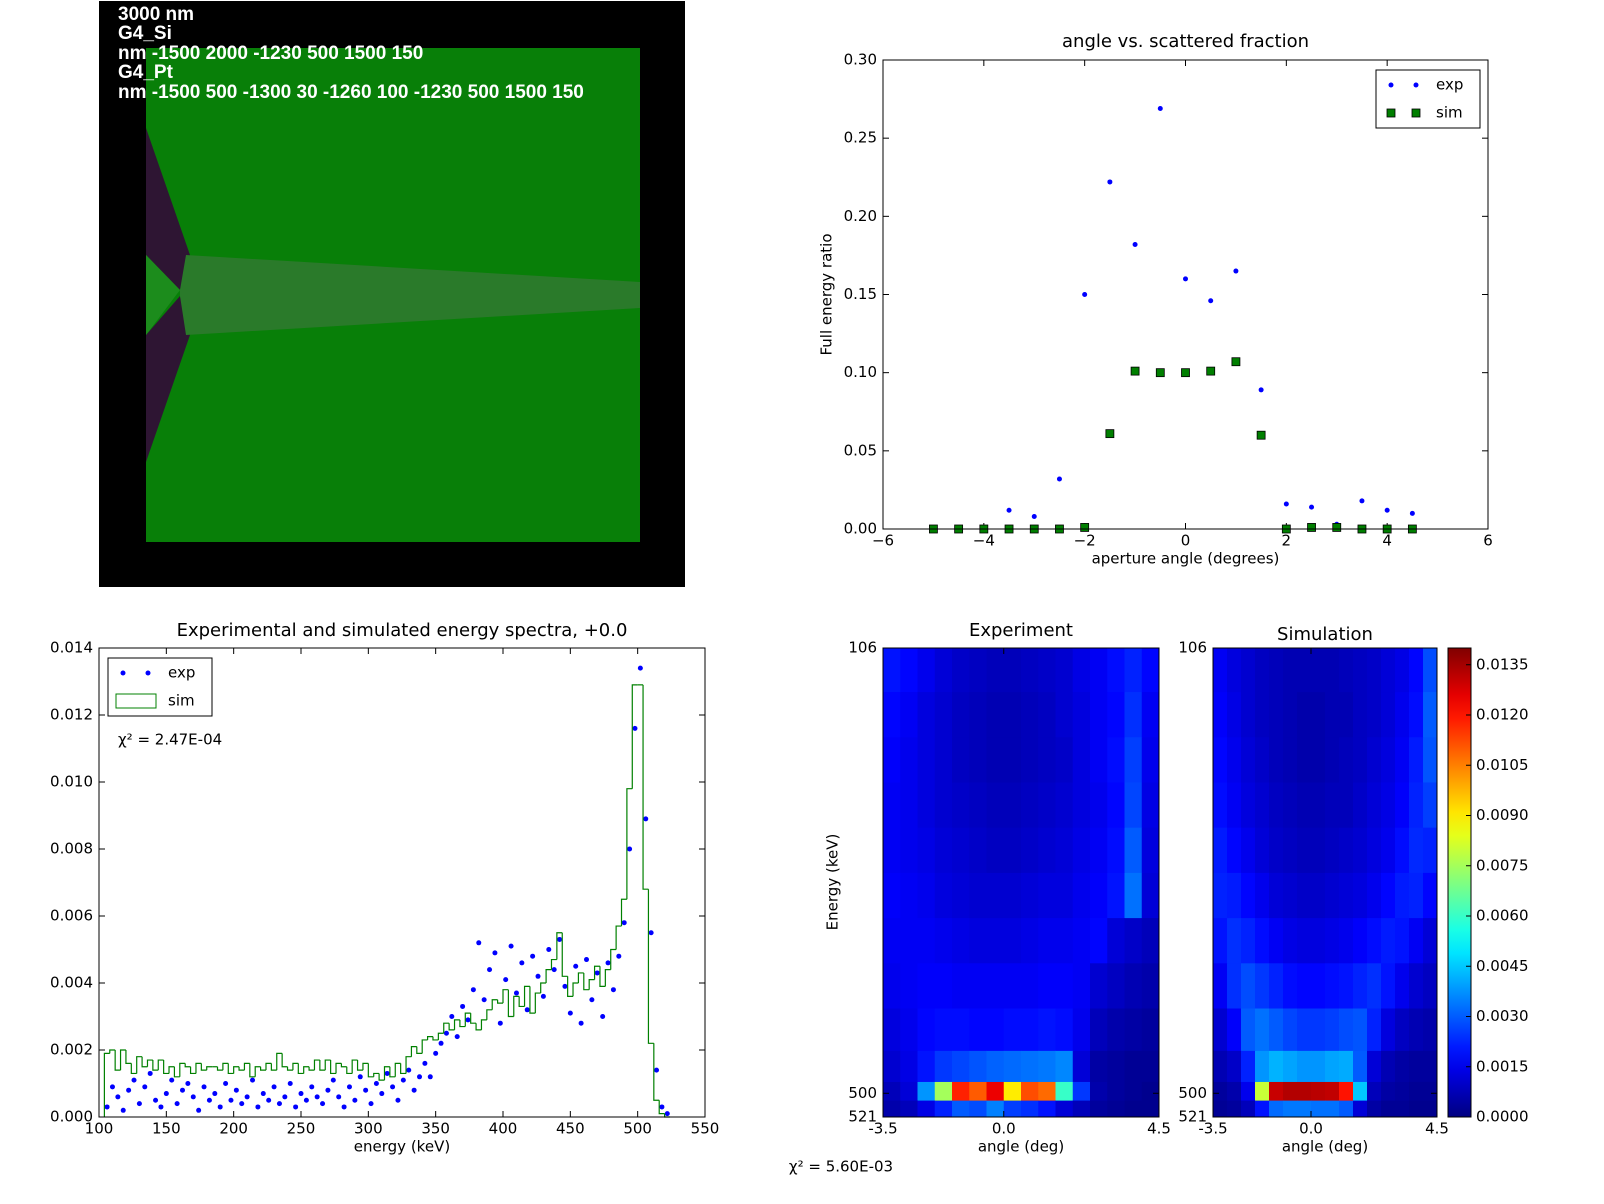  Describe the element at coordinates (1192, 648) in the screenshot. I see `y-tick-label: 106` at that location.